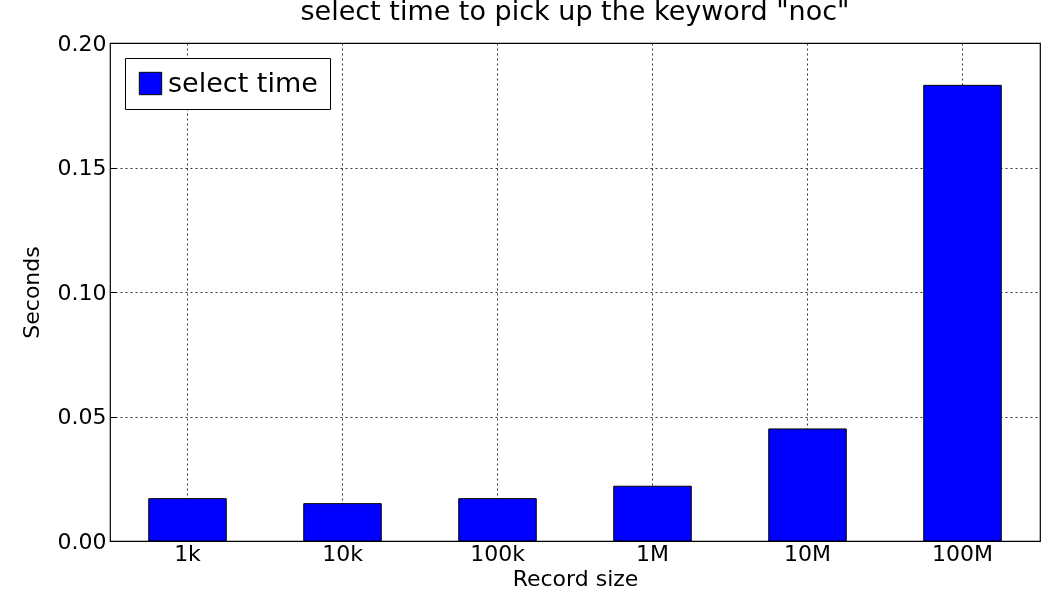  What do you see at coordinates (575, 13) in the screenshot?
I see `chart-title: select time to pick up the keyword "noc"` at bounding box center [575, 13].